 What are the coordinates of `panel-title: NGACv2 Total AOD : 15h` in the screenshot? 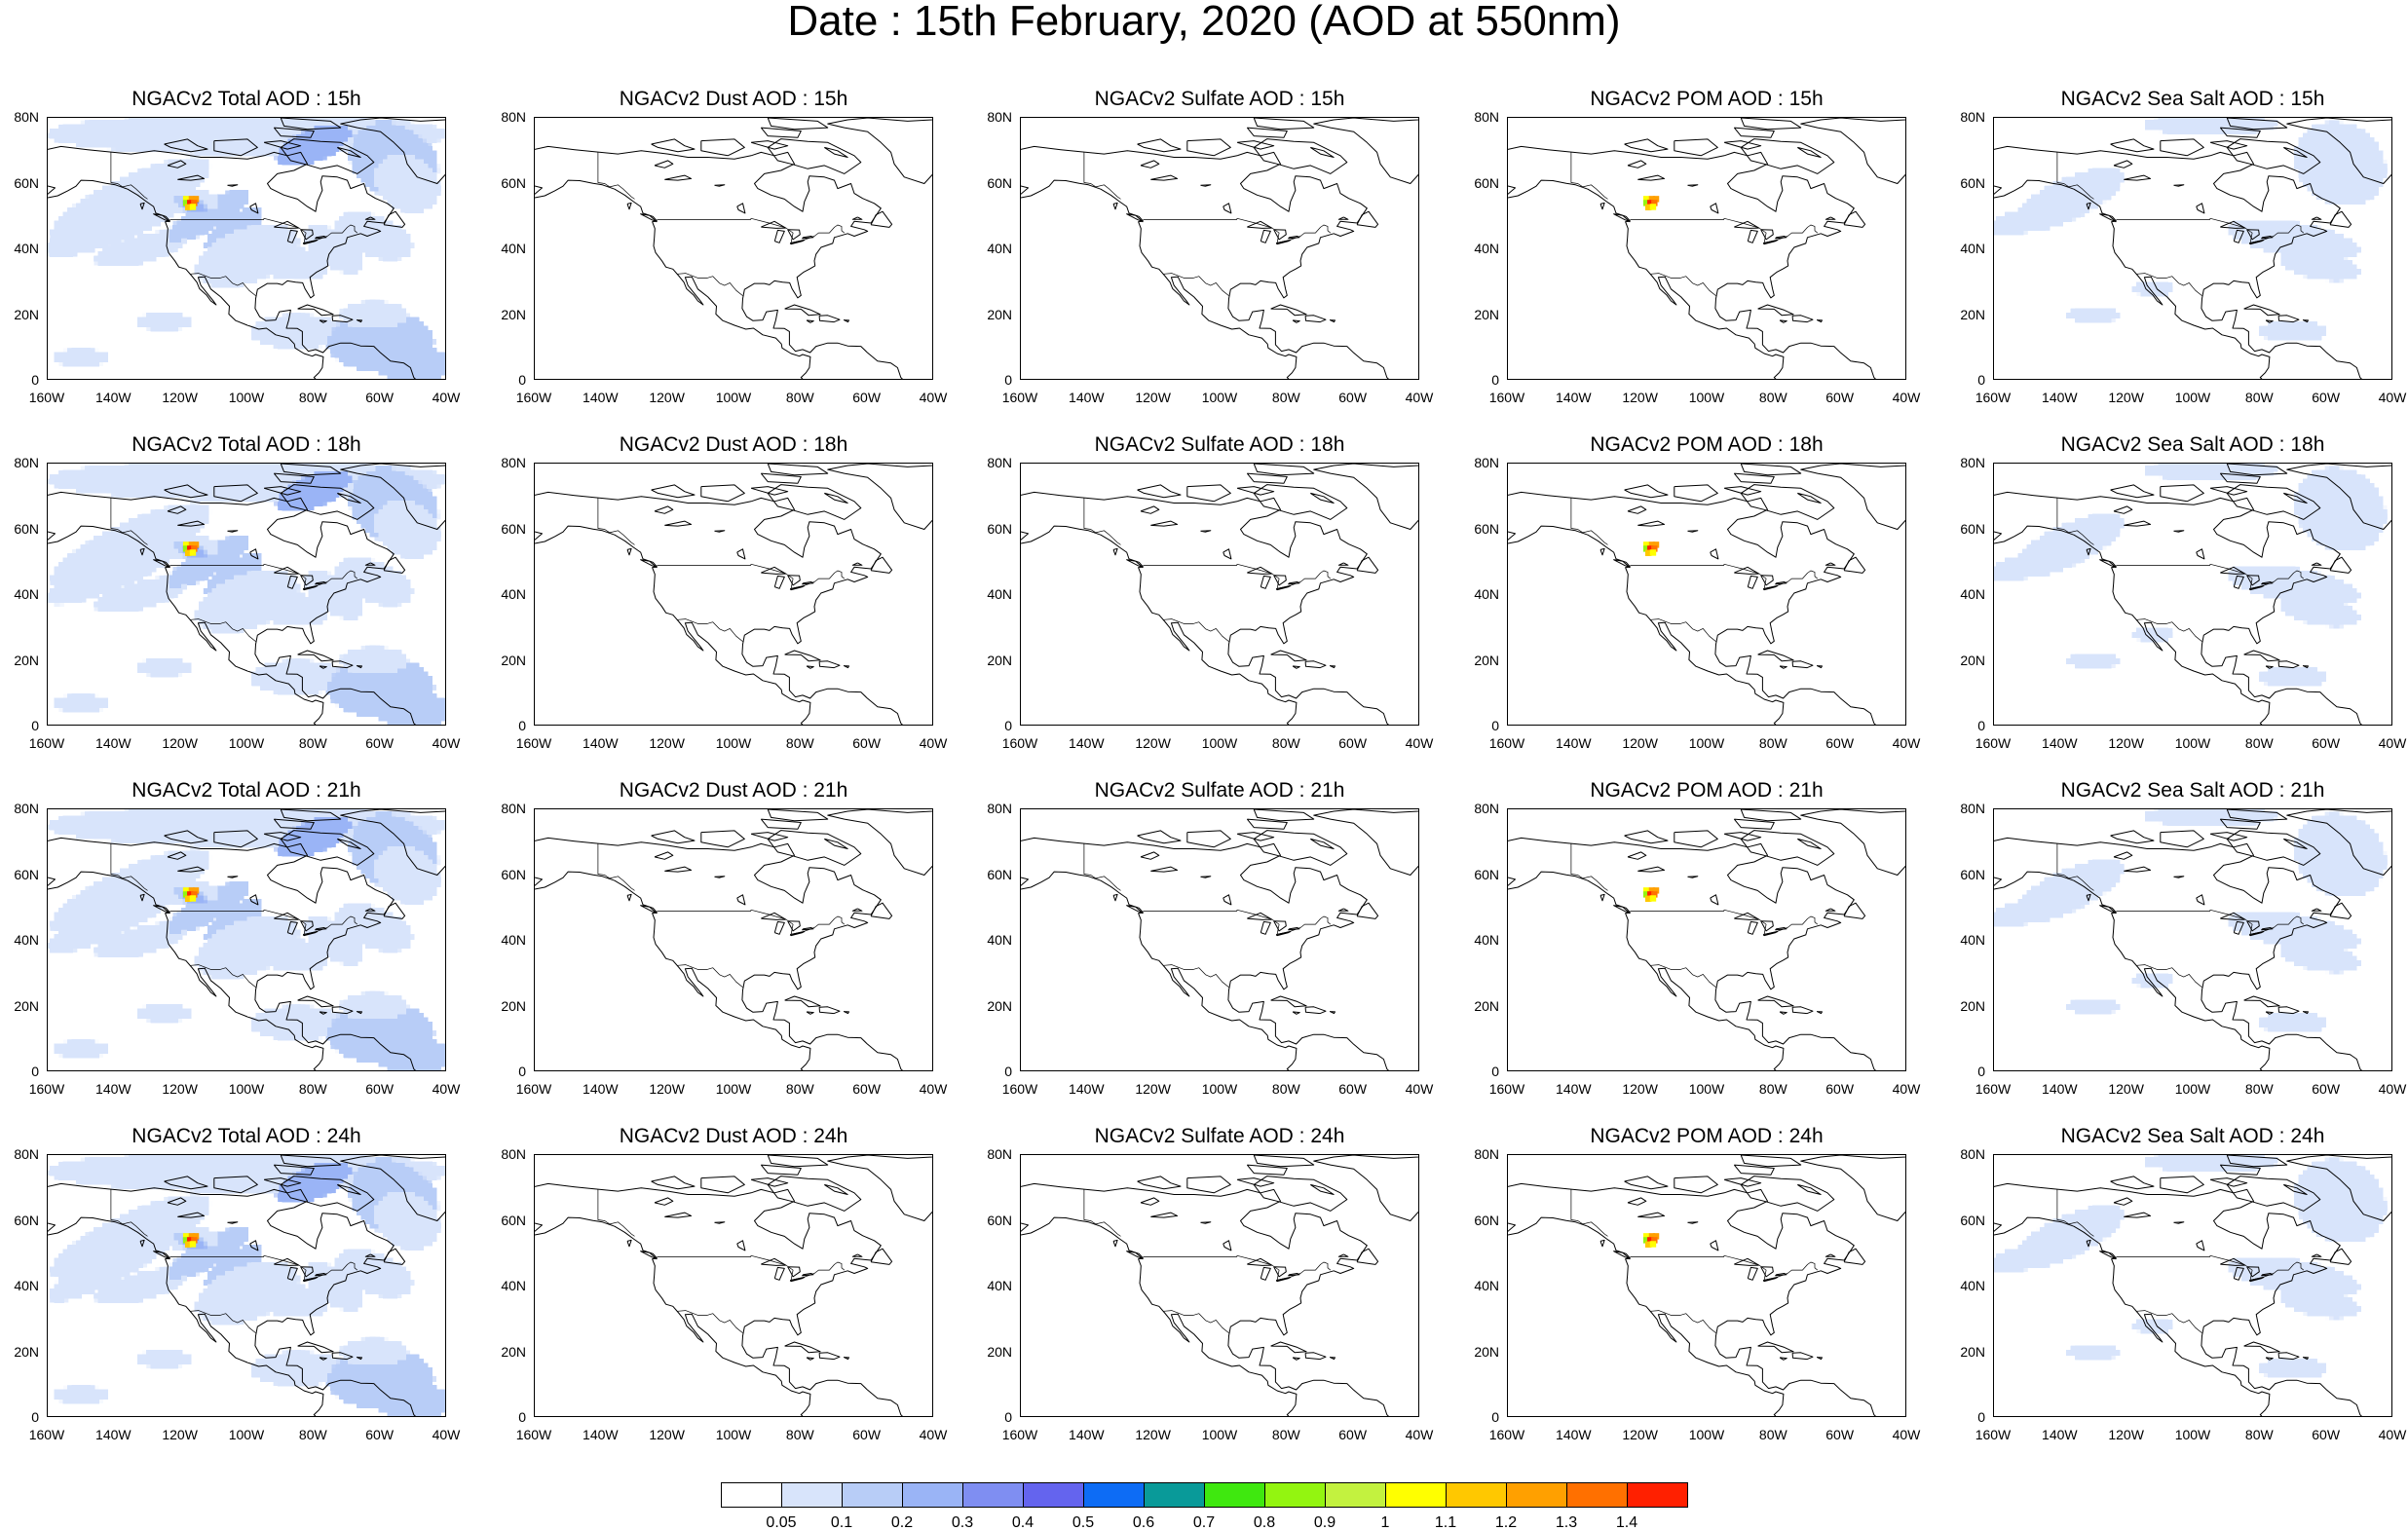 It's located at (246, 99).